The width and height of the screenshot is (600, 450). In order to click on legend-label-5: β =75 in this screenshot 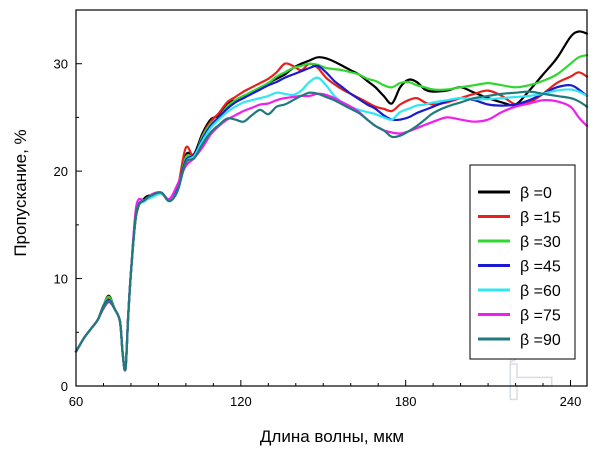, I will do `click(540, 316)`.